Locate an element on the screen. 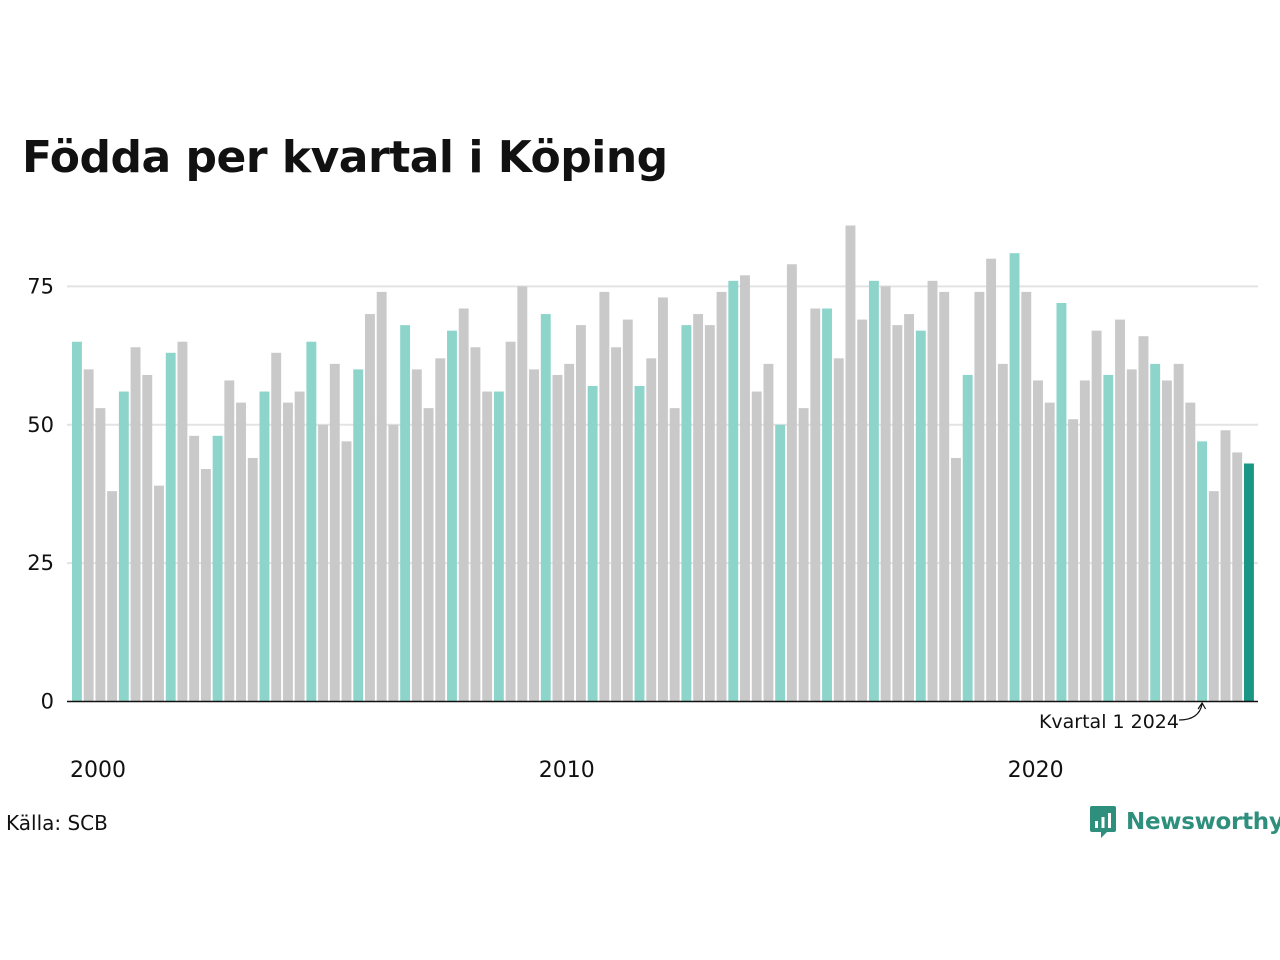  x-tick-label: 2010 is located at coordinates (567, 770).